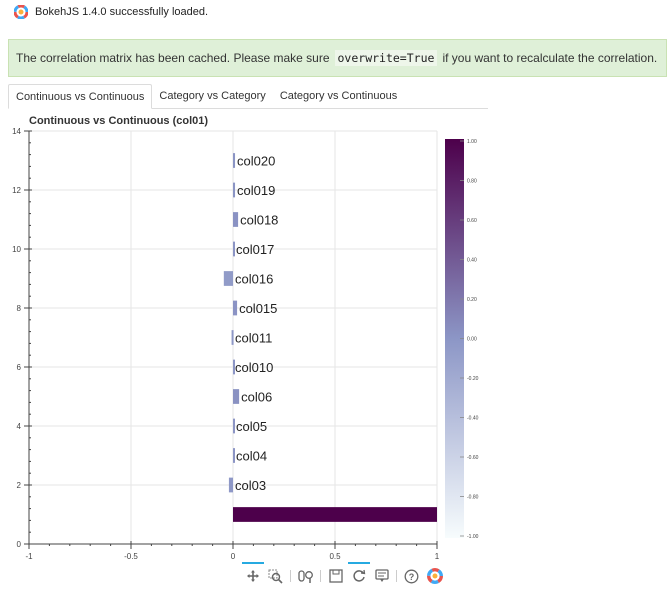 This screenshot has height=599, width=667. Describe the element at coordinates (275, 576) in the screenshot. I see `box-zoom-icon` at that location.